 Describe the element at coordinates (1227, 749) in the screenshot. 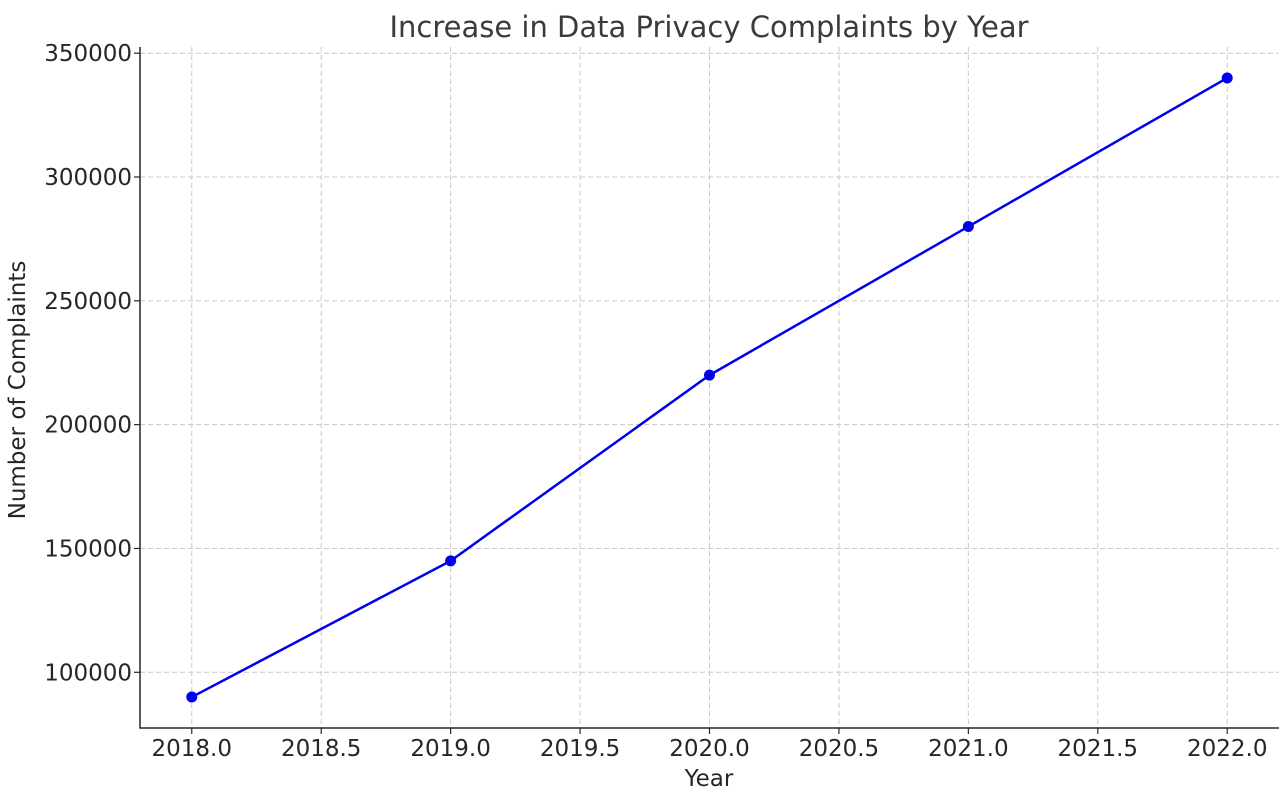

I see `x-tick-label: 2022.0` at that location.